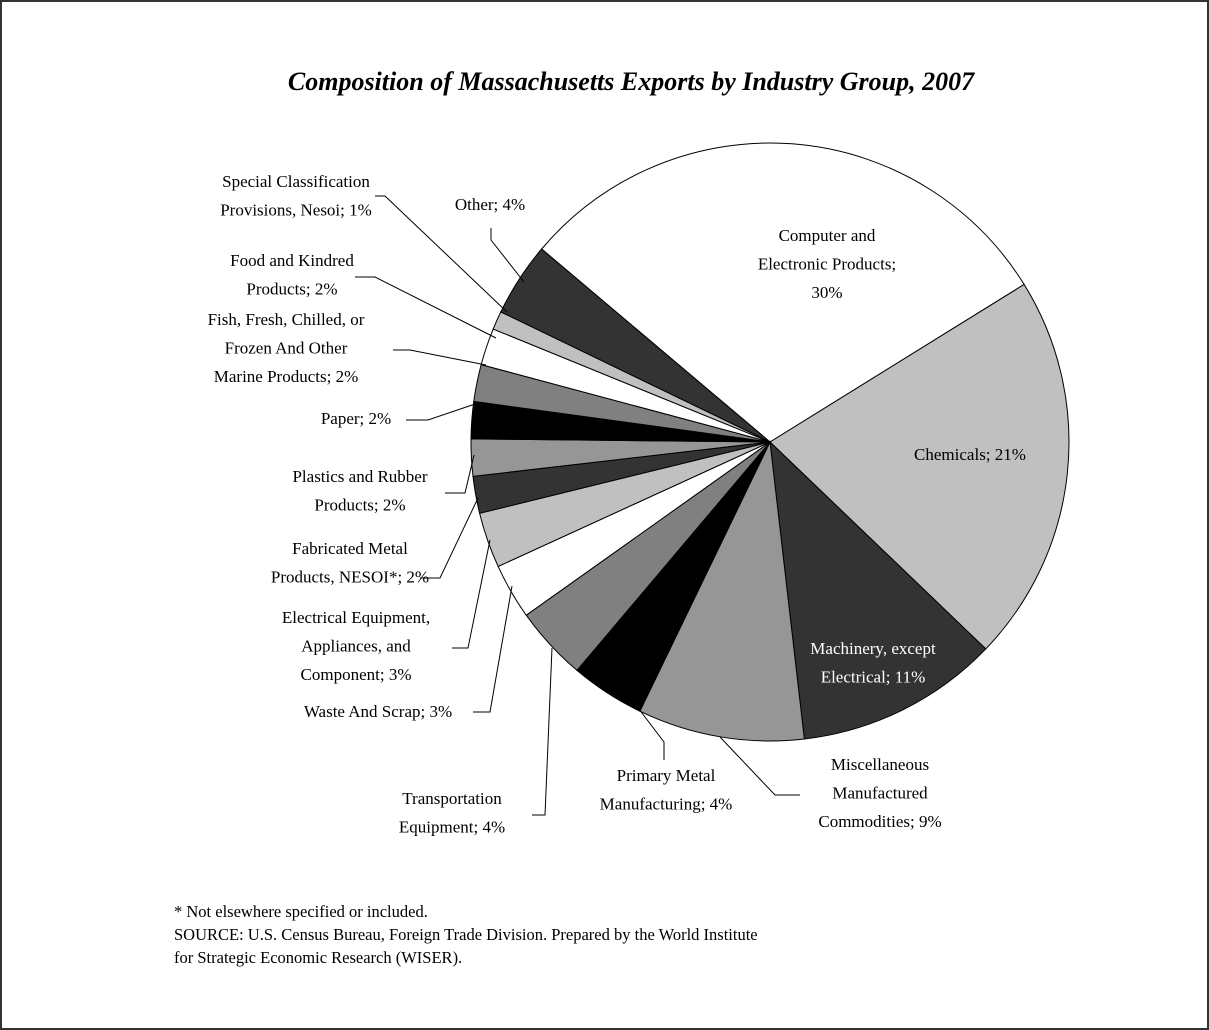 This screenshot has height=1030, width=1209. Describe the element at coordinates (880, 764) in the screenshot. I see `slice-label: Miscellaneous` at that location.